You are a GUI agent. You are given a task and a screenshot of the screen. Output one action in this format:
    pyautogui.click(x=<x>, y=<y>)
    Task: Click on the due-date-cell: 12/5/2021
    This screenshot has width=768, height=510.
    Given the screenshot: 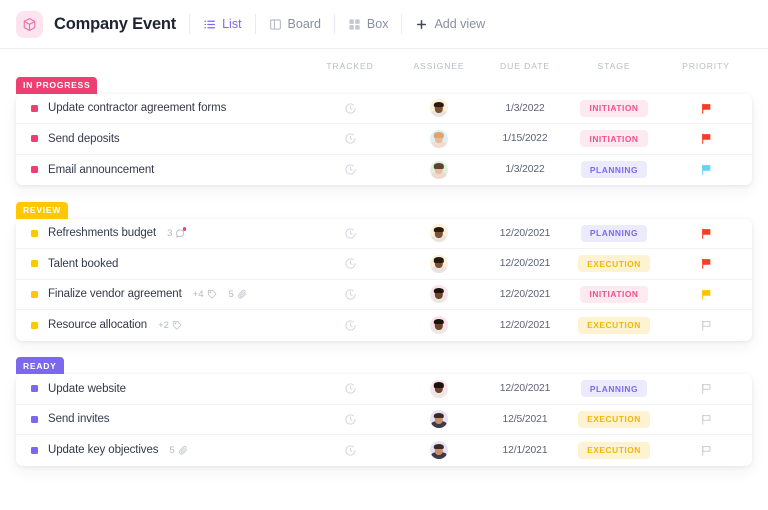 What is the action you would take?
    pyautogui.click(x=525, y=419)
    